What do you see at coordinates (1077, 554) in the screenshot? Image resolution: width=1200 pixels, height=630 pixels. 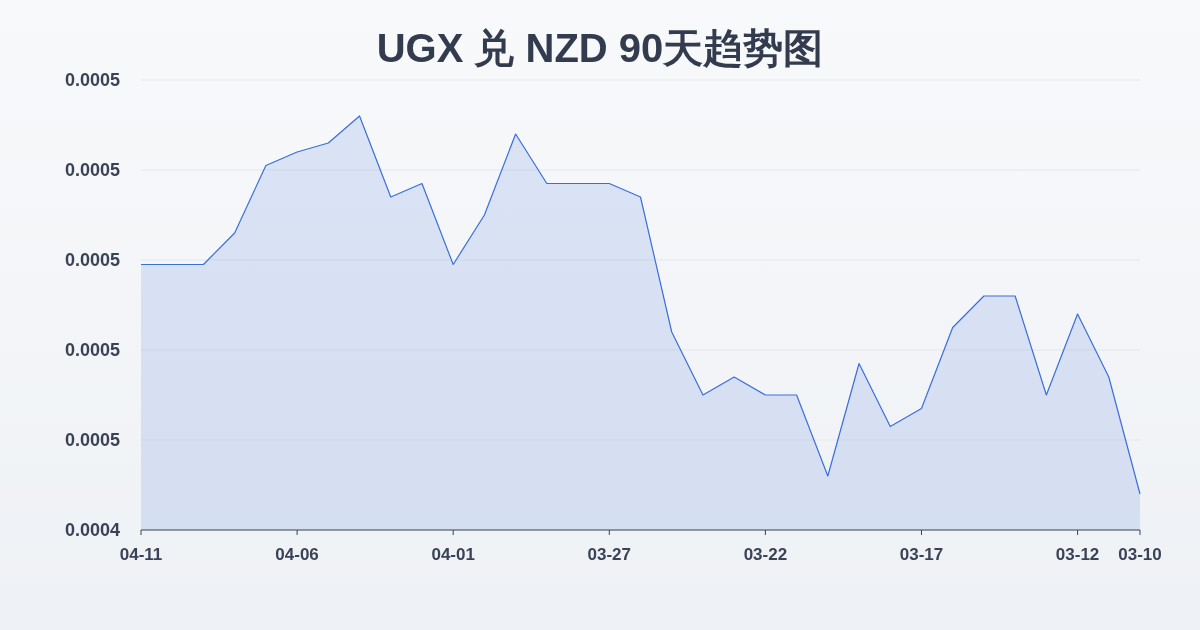 I see `x-tick-label: 03-12` at bounding box center [1077, 554].